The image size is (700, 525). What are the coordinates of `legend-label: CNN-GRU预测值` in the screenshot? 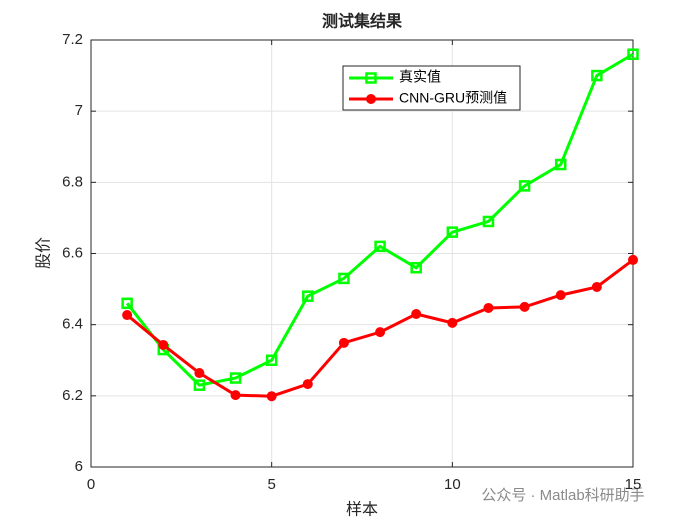 It's located at (453, 98).